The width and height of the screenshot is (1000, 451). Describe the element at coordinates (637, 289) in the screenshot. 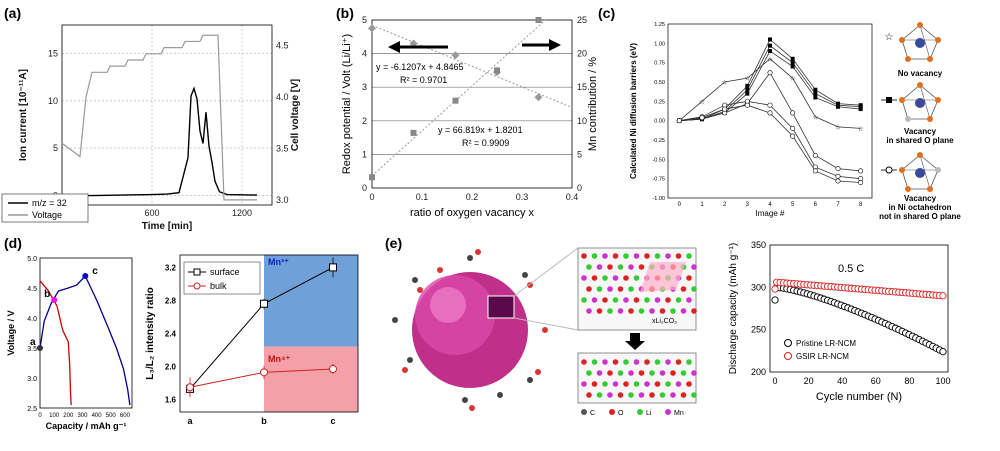

I see `lattice-illustration-top: xLi₂CO₃` at that location.